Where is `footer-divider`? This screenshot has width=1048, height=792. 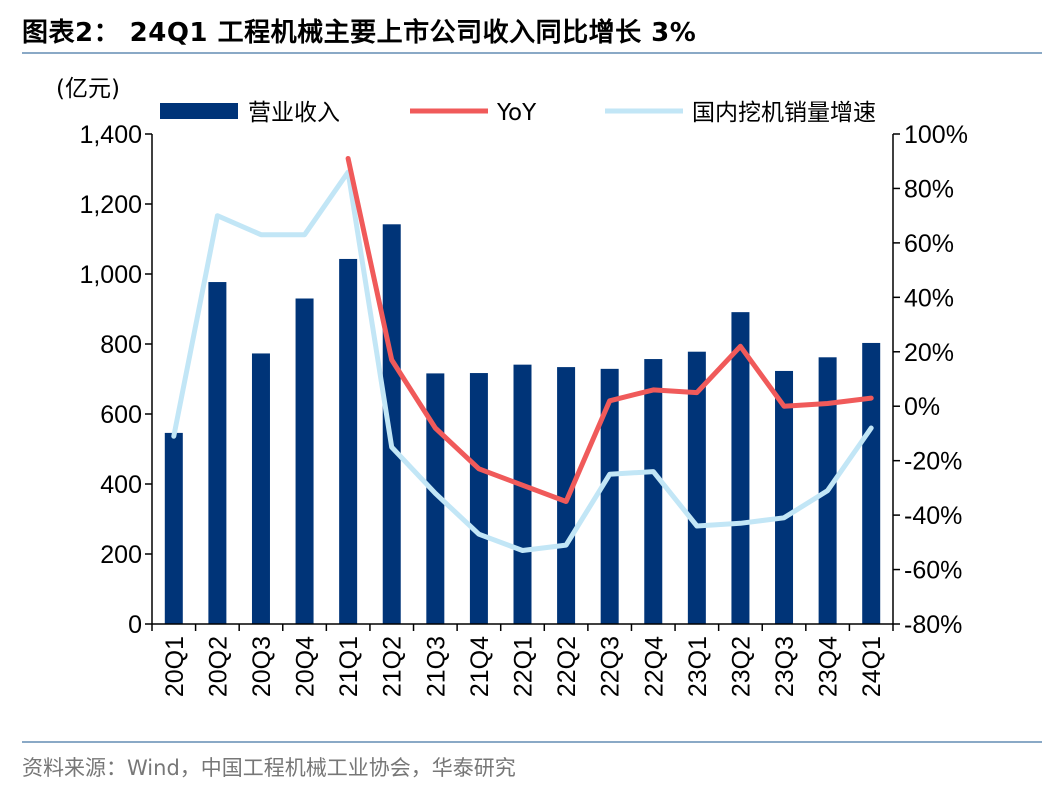 footer-divider is located at coordinates (532, 742).